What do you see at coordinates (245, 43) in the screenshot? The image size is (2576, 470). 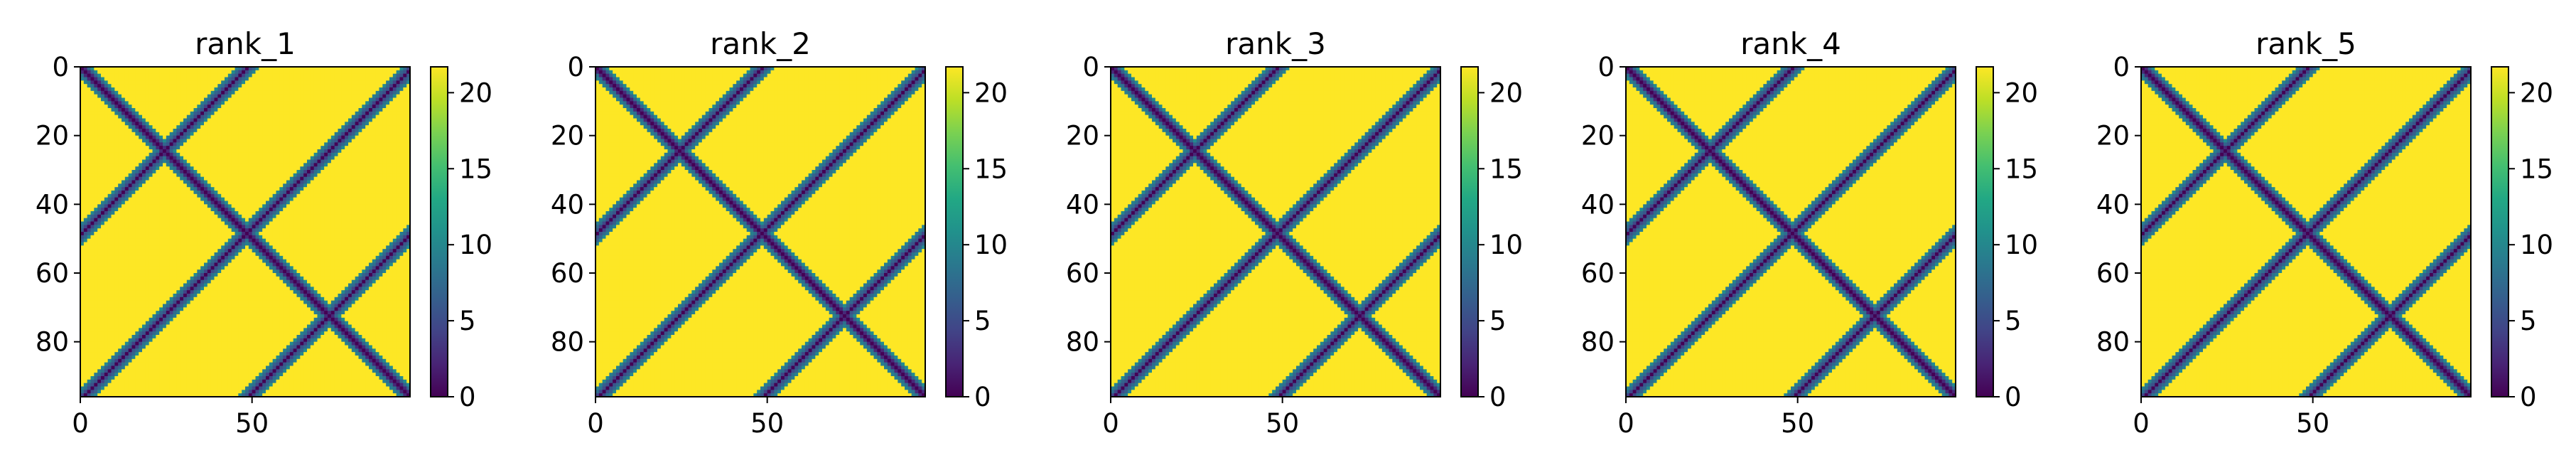 I see `subplot-title: rank_1` at bounding box center [245, 43].